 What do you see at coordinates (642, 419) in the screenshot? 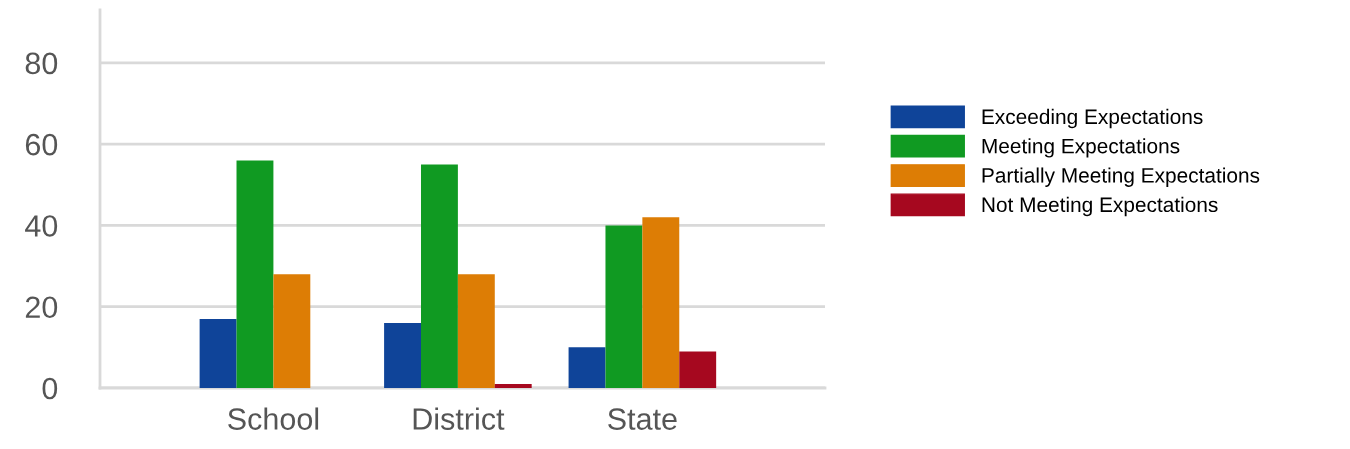
I see `x-tick-label: State` at bounding box center [642, 419].